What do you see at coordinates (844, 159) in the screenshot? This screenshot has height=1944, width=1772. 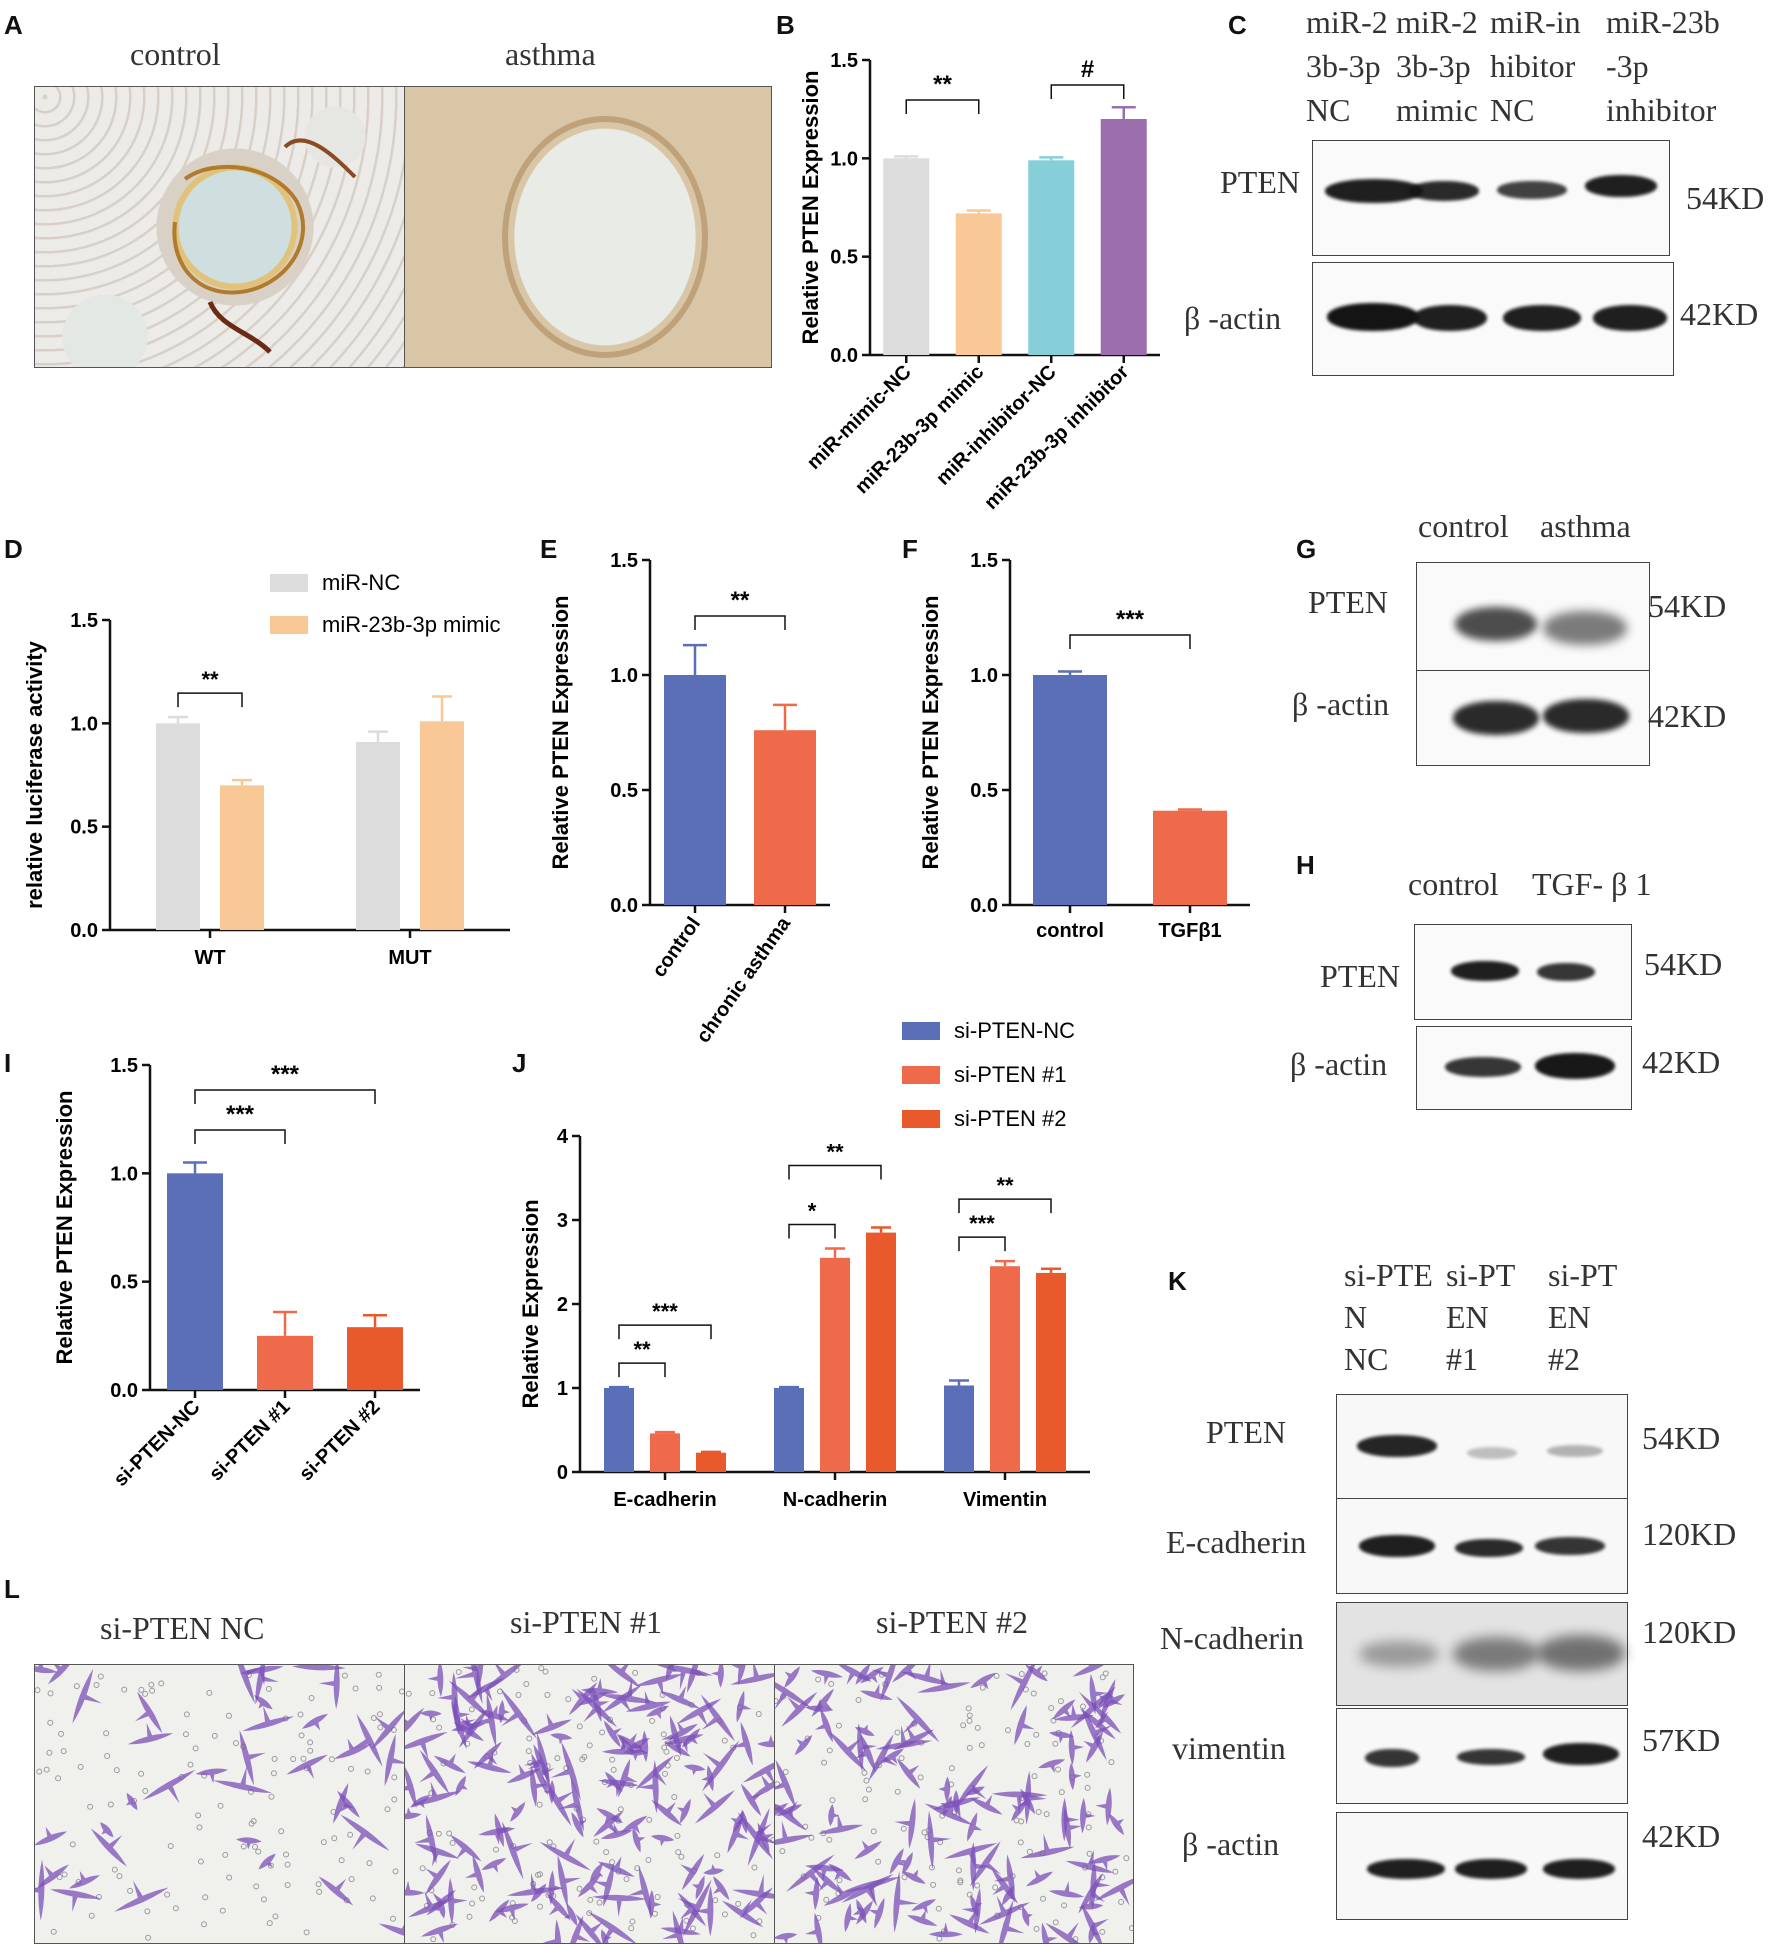 I see `y-tick-label: 1.0` at bounding box center [844, 159].